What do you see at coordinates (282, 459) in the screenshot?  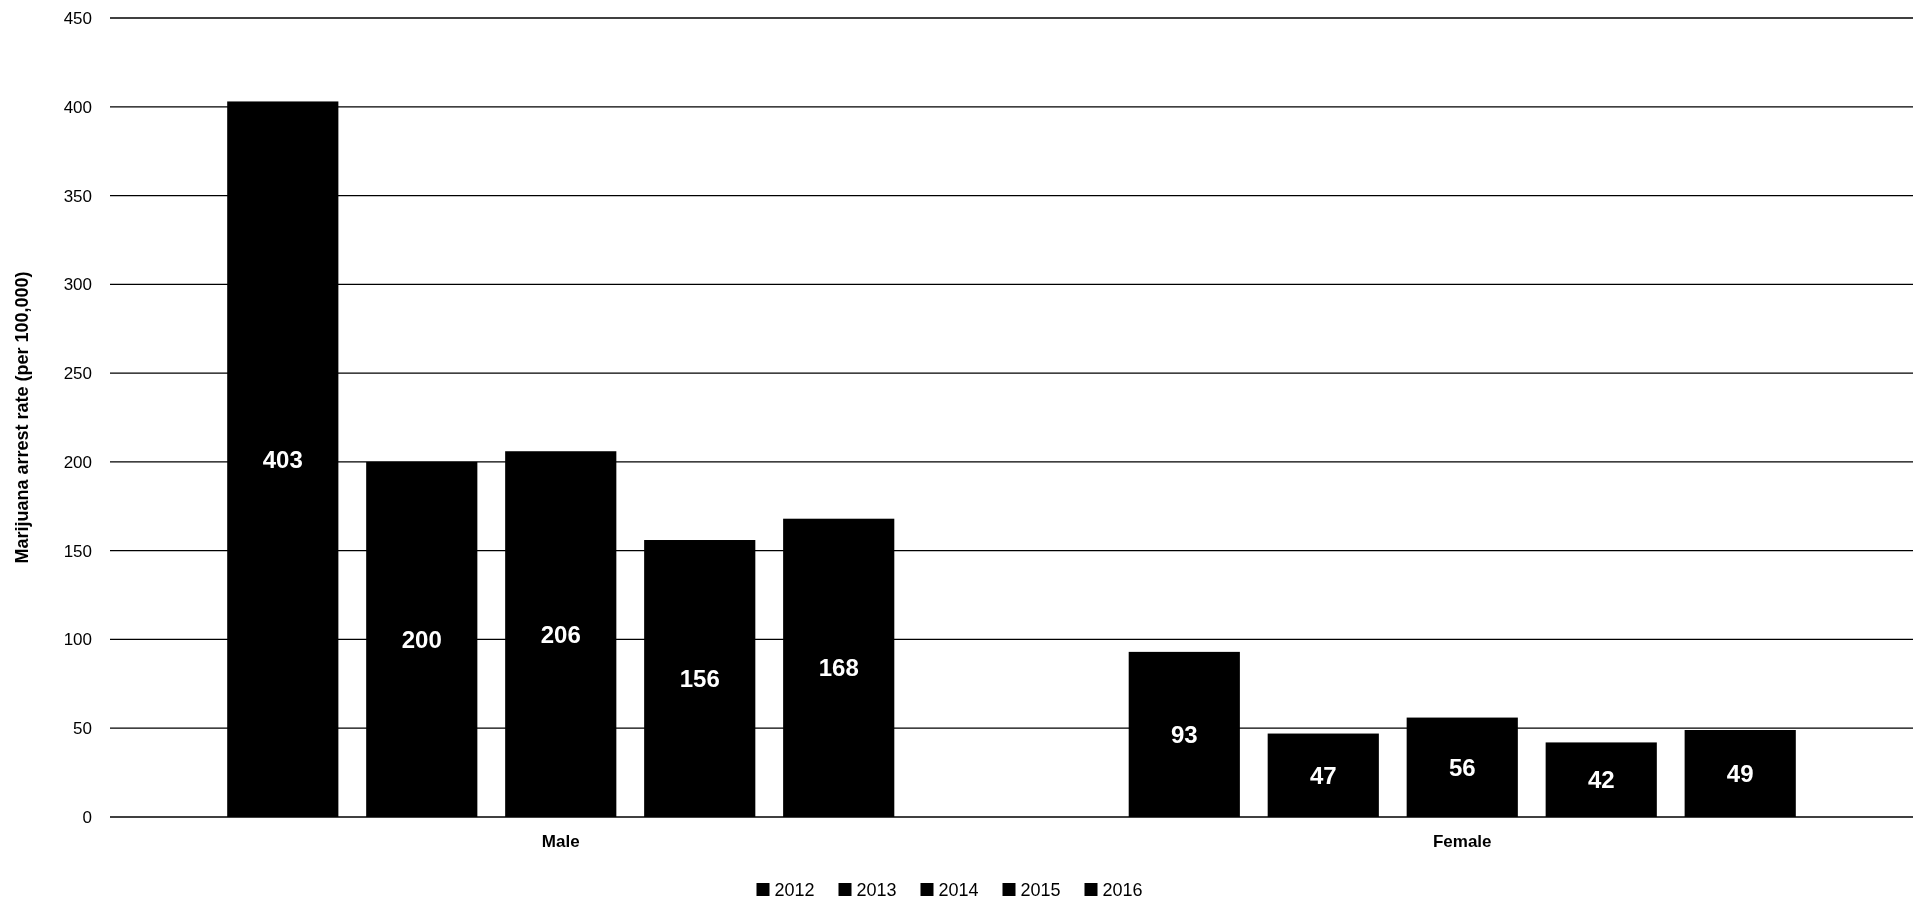 I see `data-label: 403` at bounding box center [282, 459].